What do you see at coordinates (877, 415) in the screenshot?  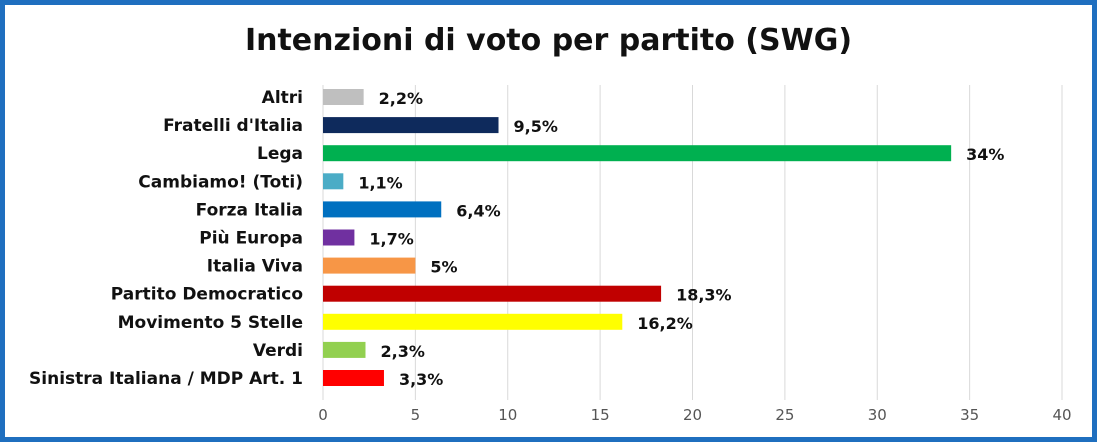 I see `x-tick-label: 30` at bounding box center [877, 415].